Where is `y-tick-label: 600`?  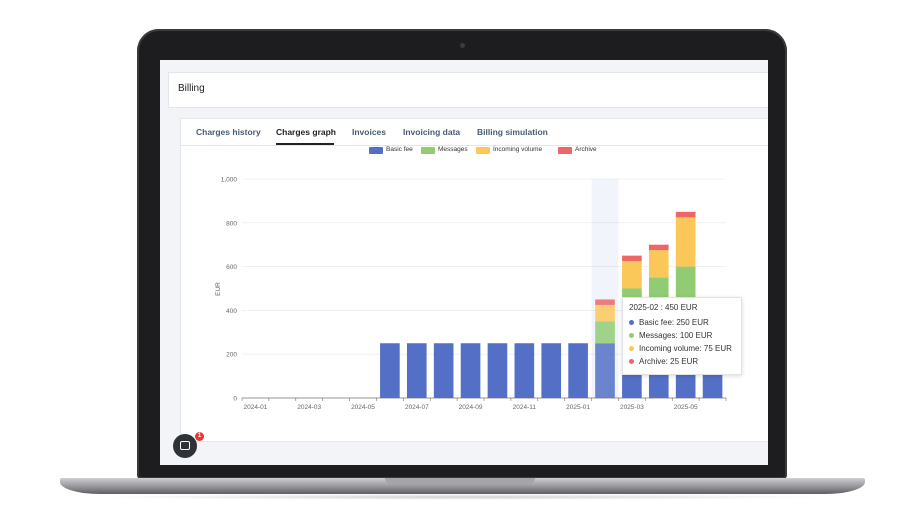 y-tick-label: 600 is located at coordinates (231, 267).